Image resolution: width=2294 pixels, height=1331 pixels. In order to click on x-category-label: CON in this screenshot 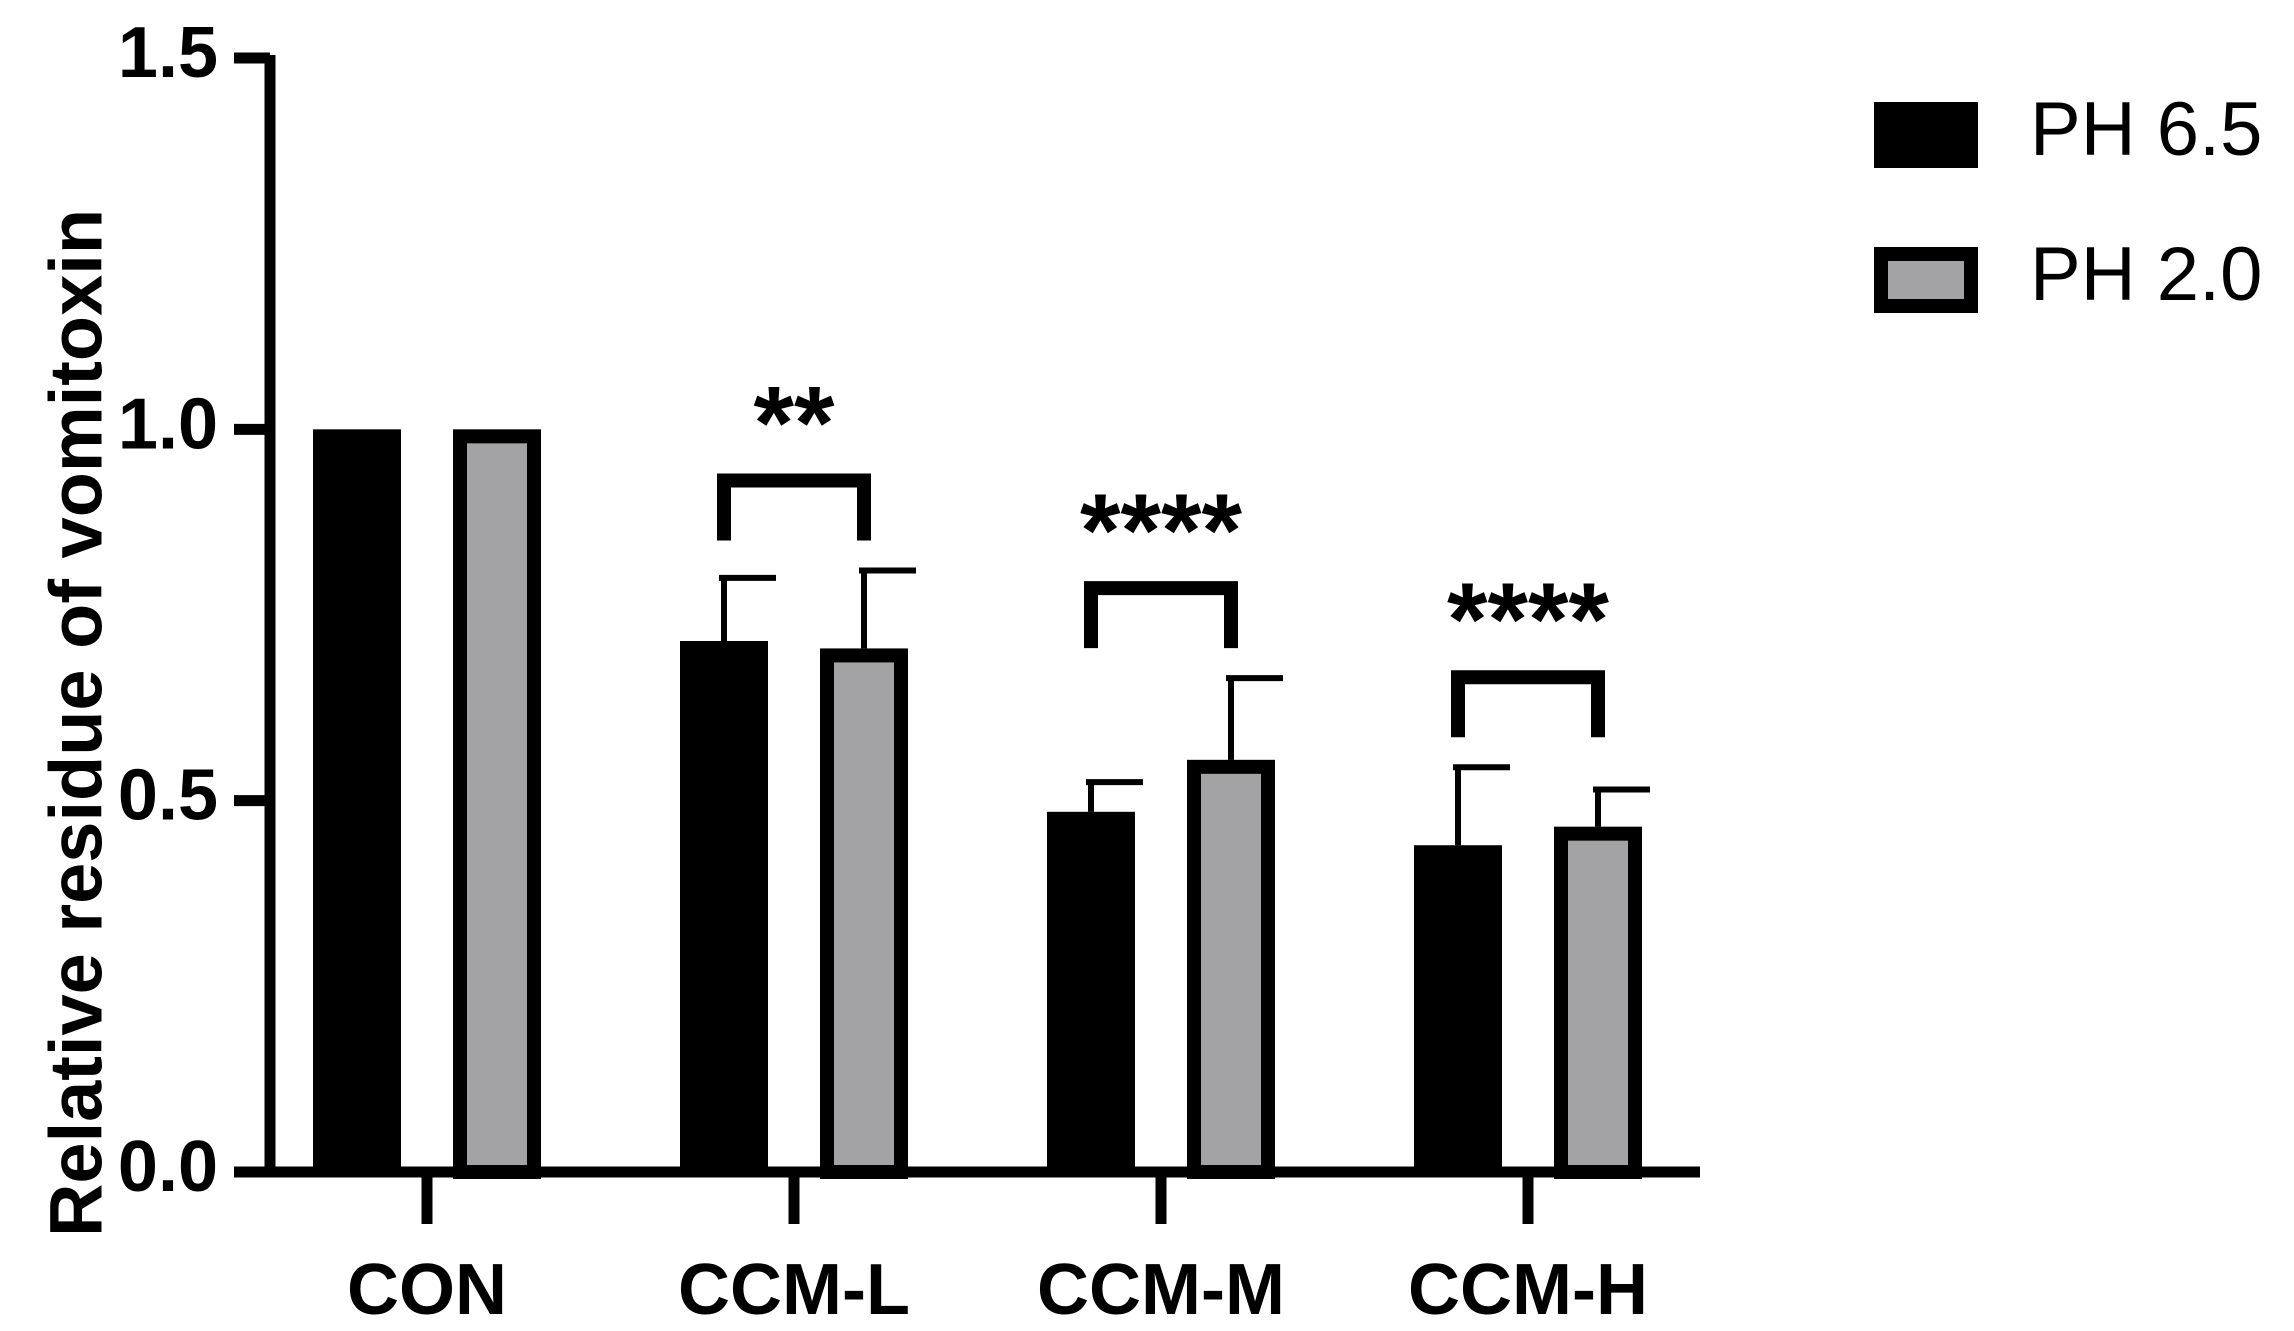, I will do `click(427, 1290)`.